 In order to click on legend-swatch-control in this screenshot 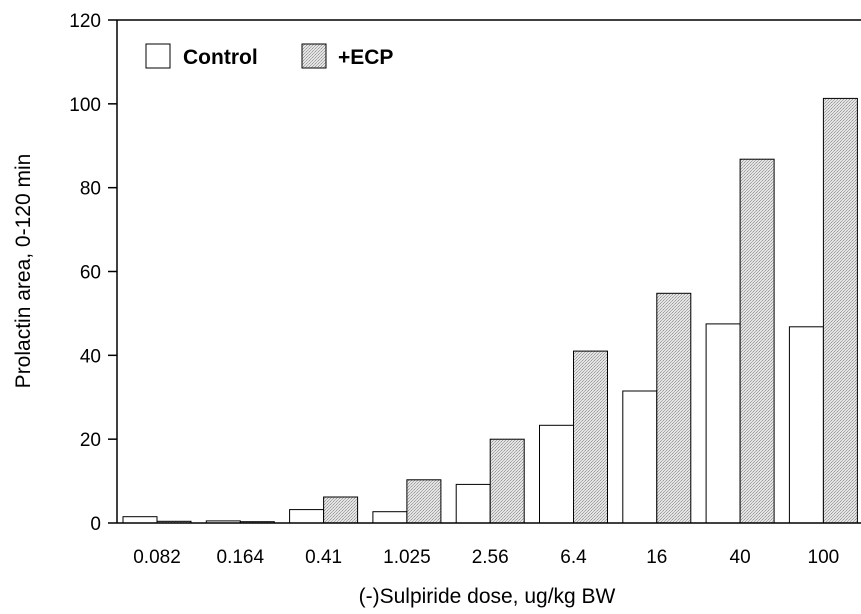, I will do `click(158, 56)`.